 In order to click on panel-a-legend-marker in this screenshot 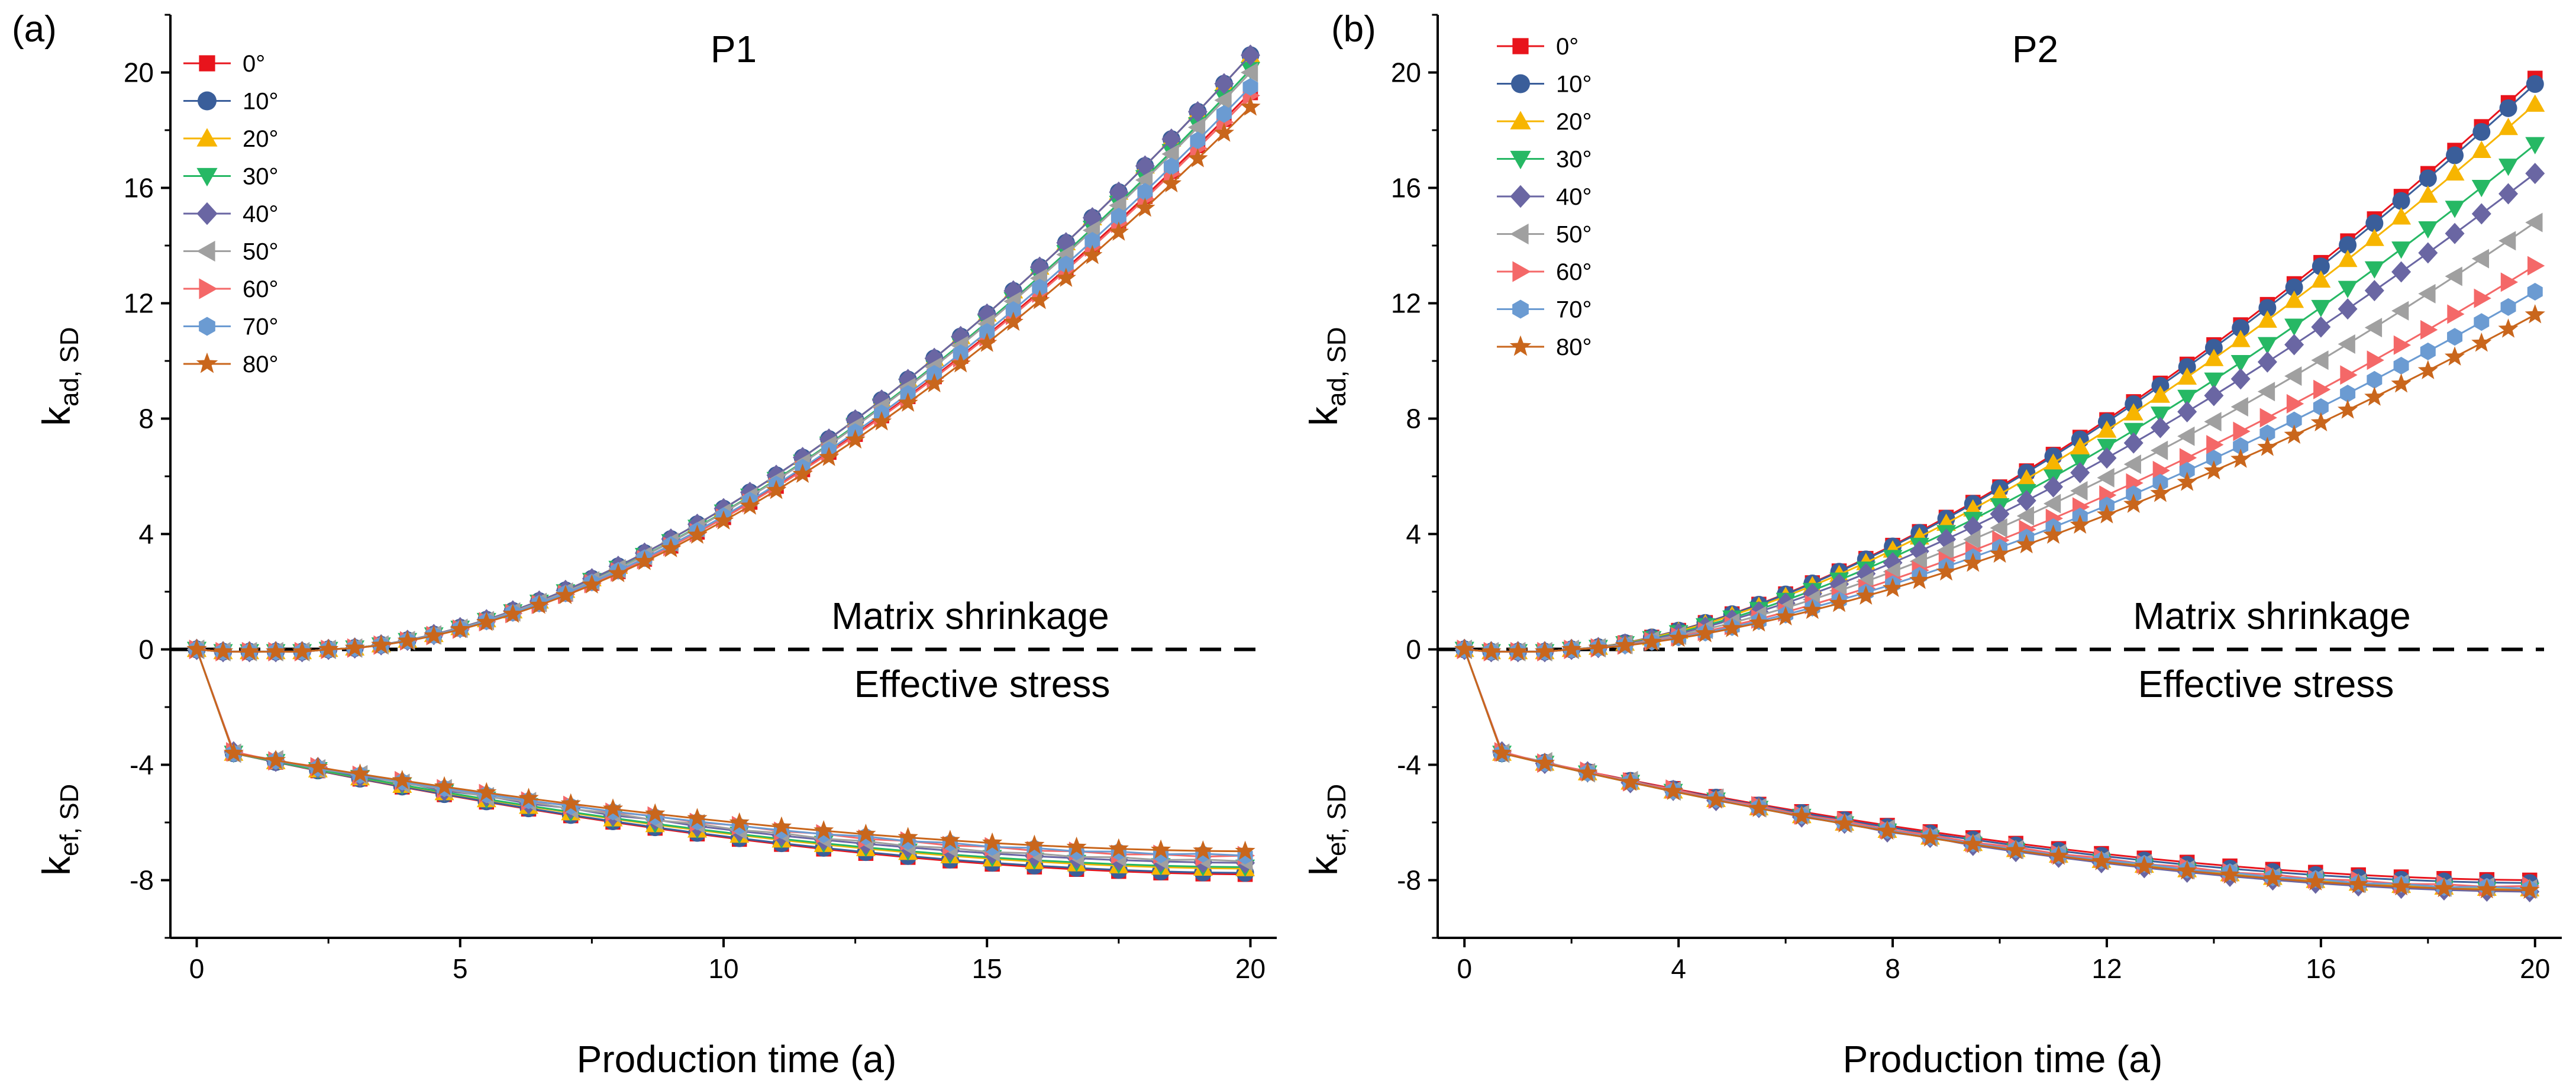, I will do `click(207, 101)`.